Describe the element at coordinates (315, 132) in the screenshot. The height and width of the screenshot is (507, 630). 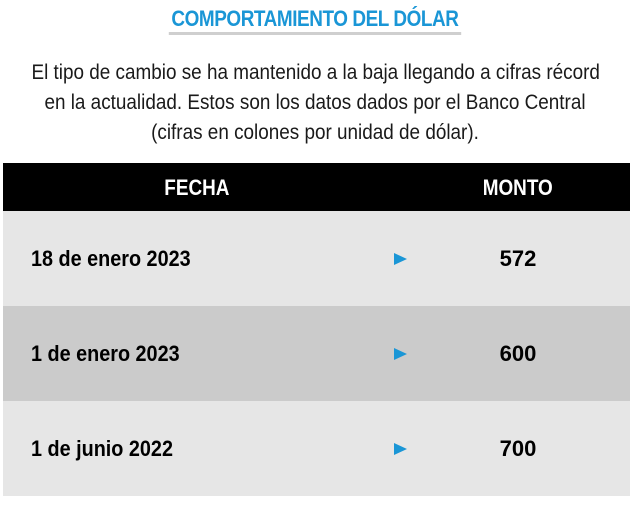
I see `intro-line-3: (cifras en colones por unidad de dólar).` at that location.